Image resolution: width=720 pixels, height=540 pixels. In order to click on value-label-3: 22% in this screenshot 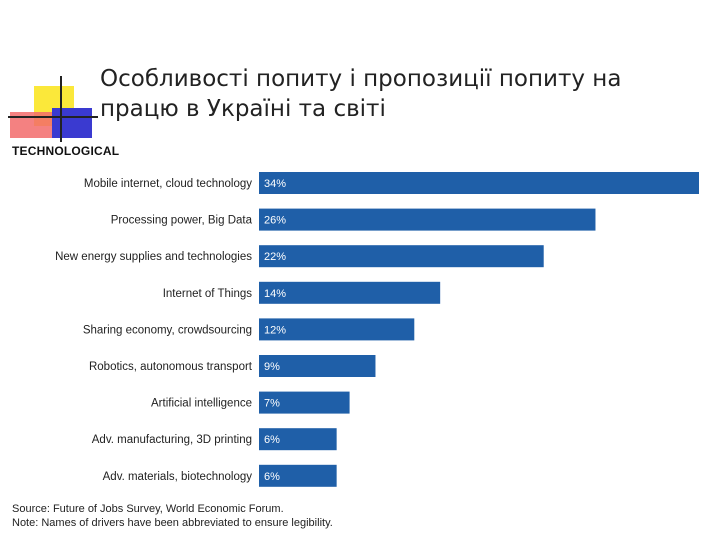, I will do `click(275, 257)`.